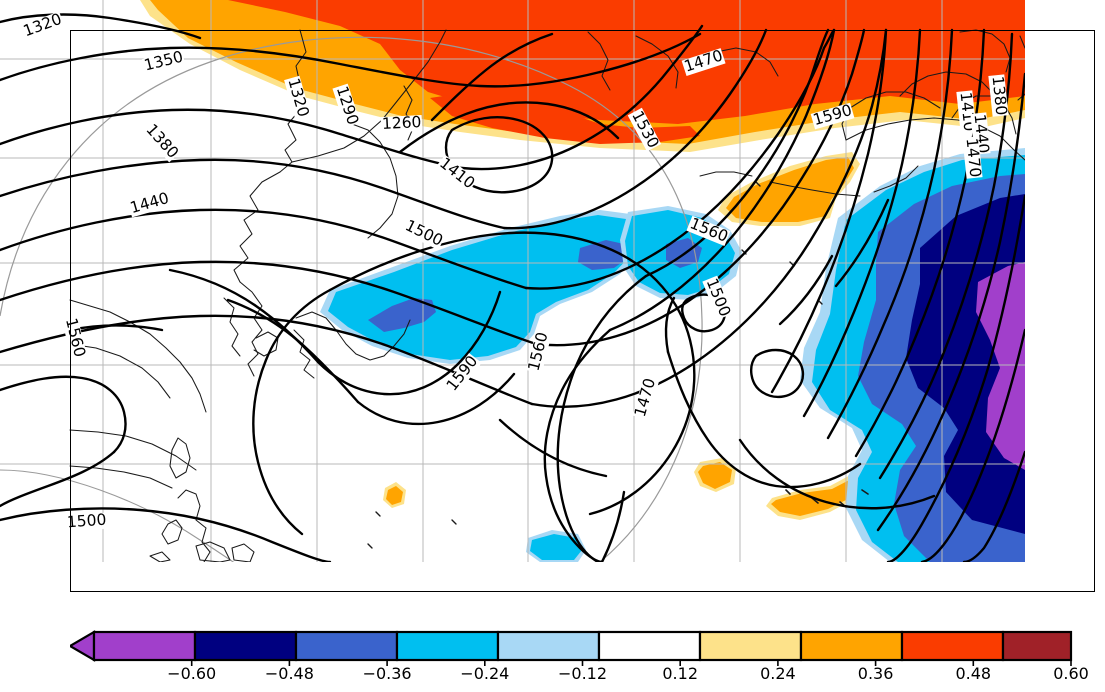 The width and height of the screenshot is (1105, 692). Describe the element at coordinates (582, 646) in the screenshot. I see `colorbar-bands` at that location.